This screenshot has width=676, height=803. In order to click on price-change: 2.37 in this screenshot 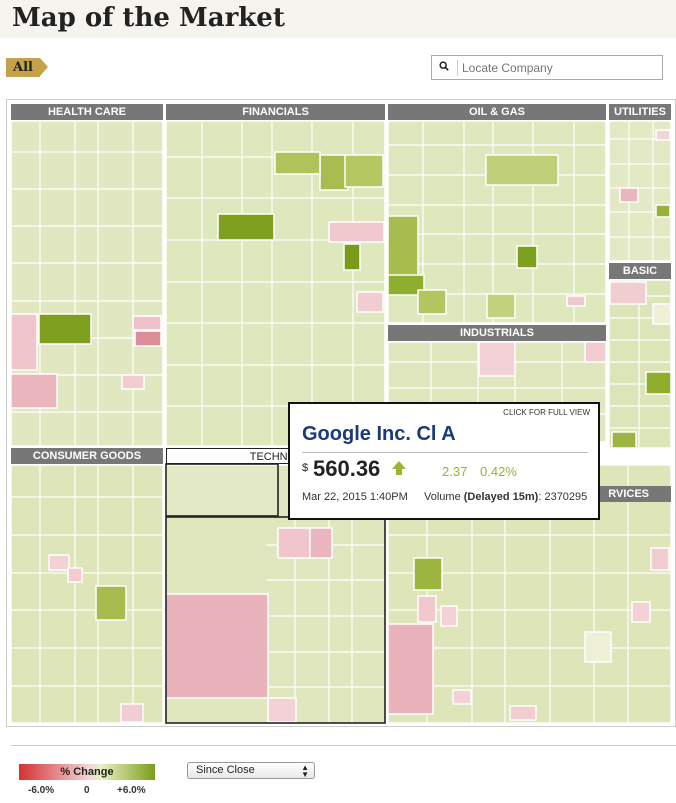, I will do `click(455, 471)`.